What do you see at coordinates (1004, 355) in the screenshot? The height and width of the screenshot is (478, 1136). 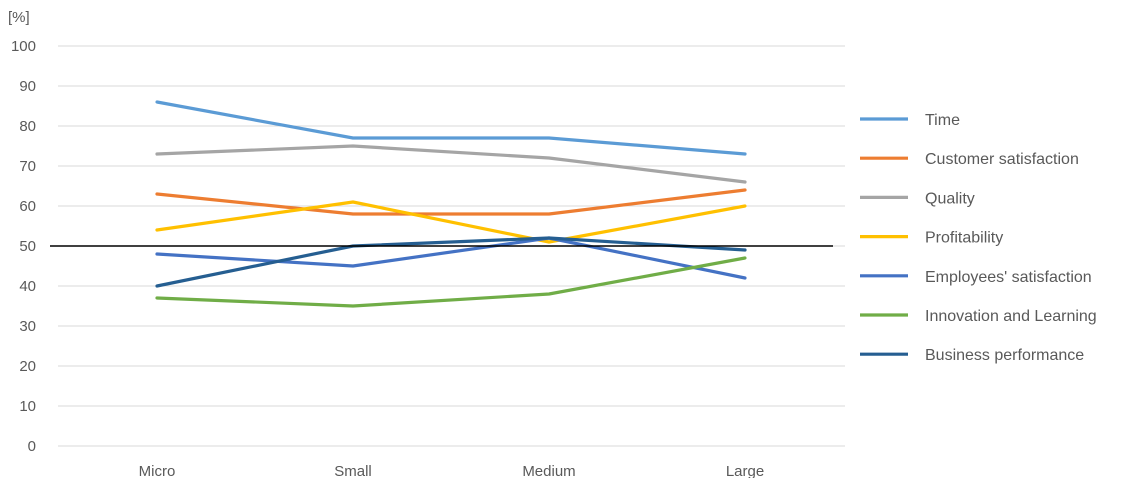 I see `legend-label: Business performance` at bounding box center [1004, 355].